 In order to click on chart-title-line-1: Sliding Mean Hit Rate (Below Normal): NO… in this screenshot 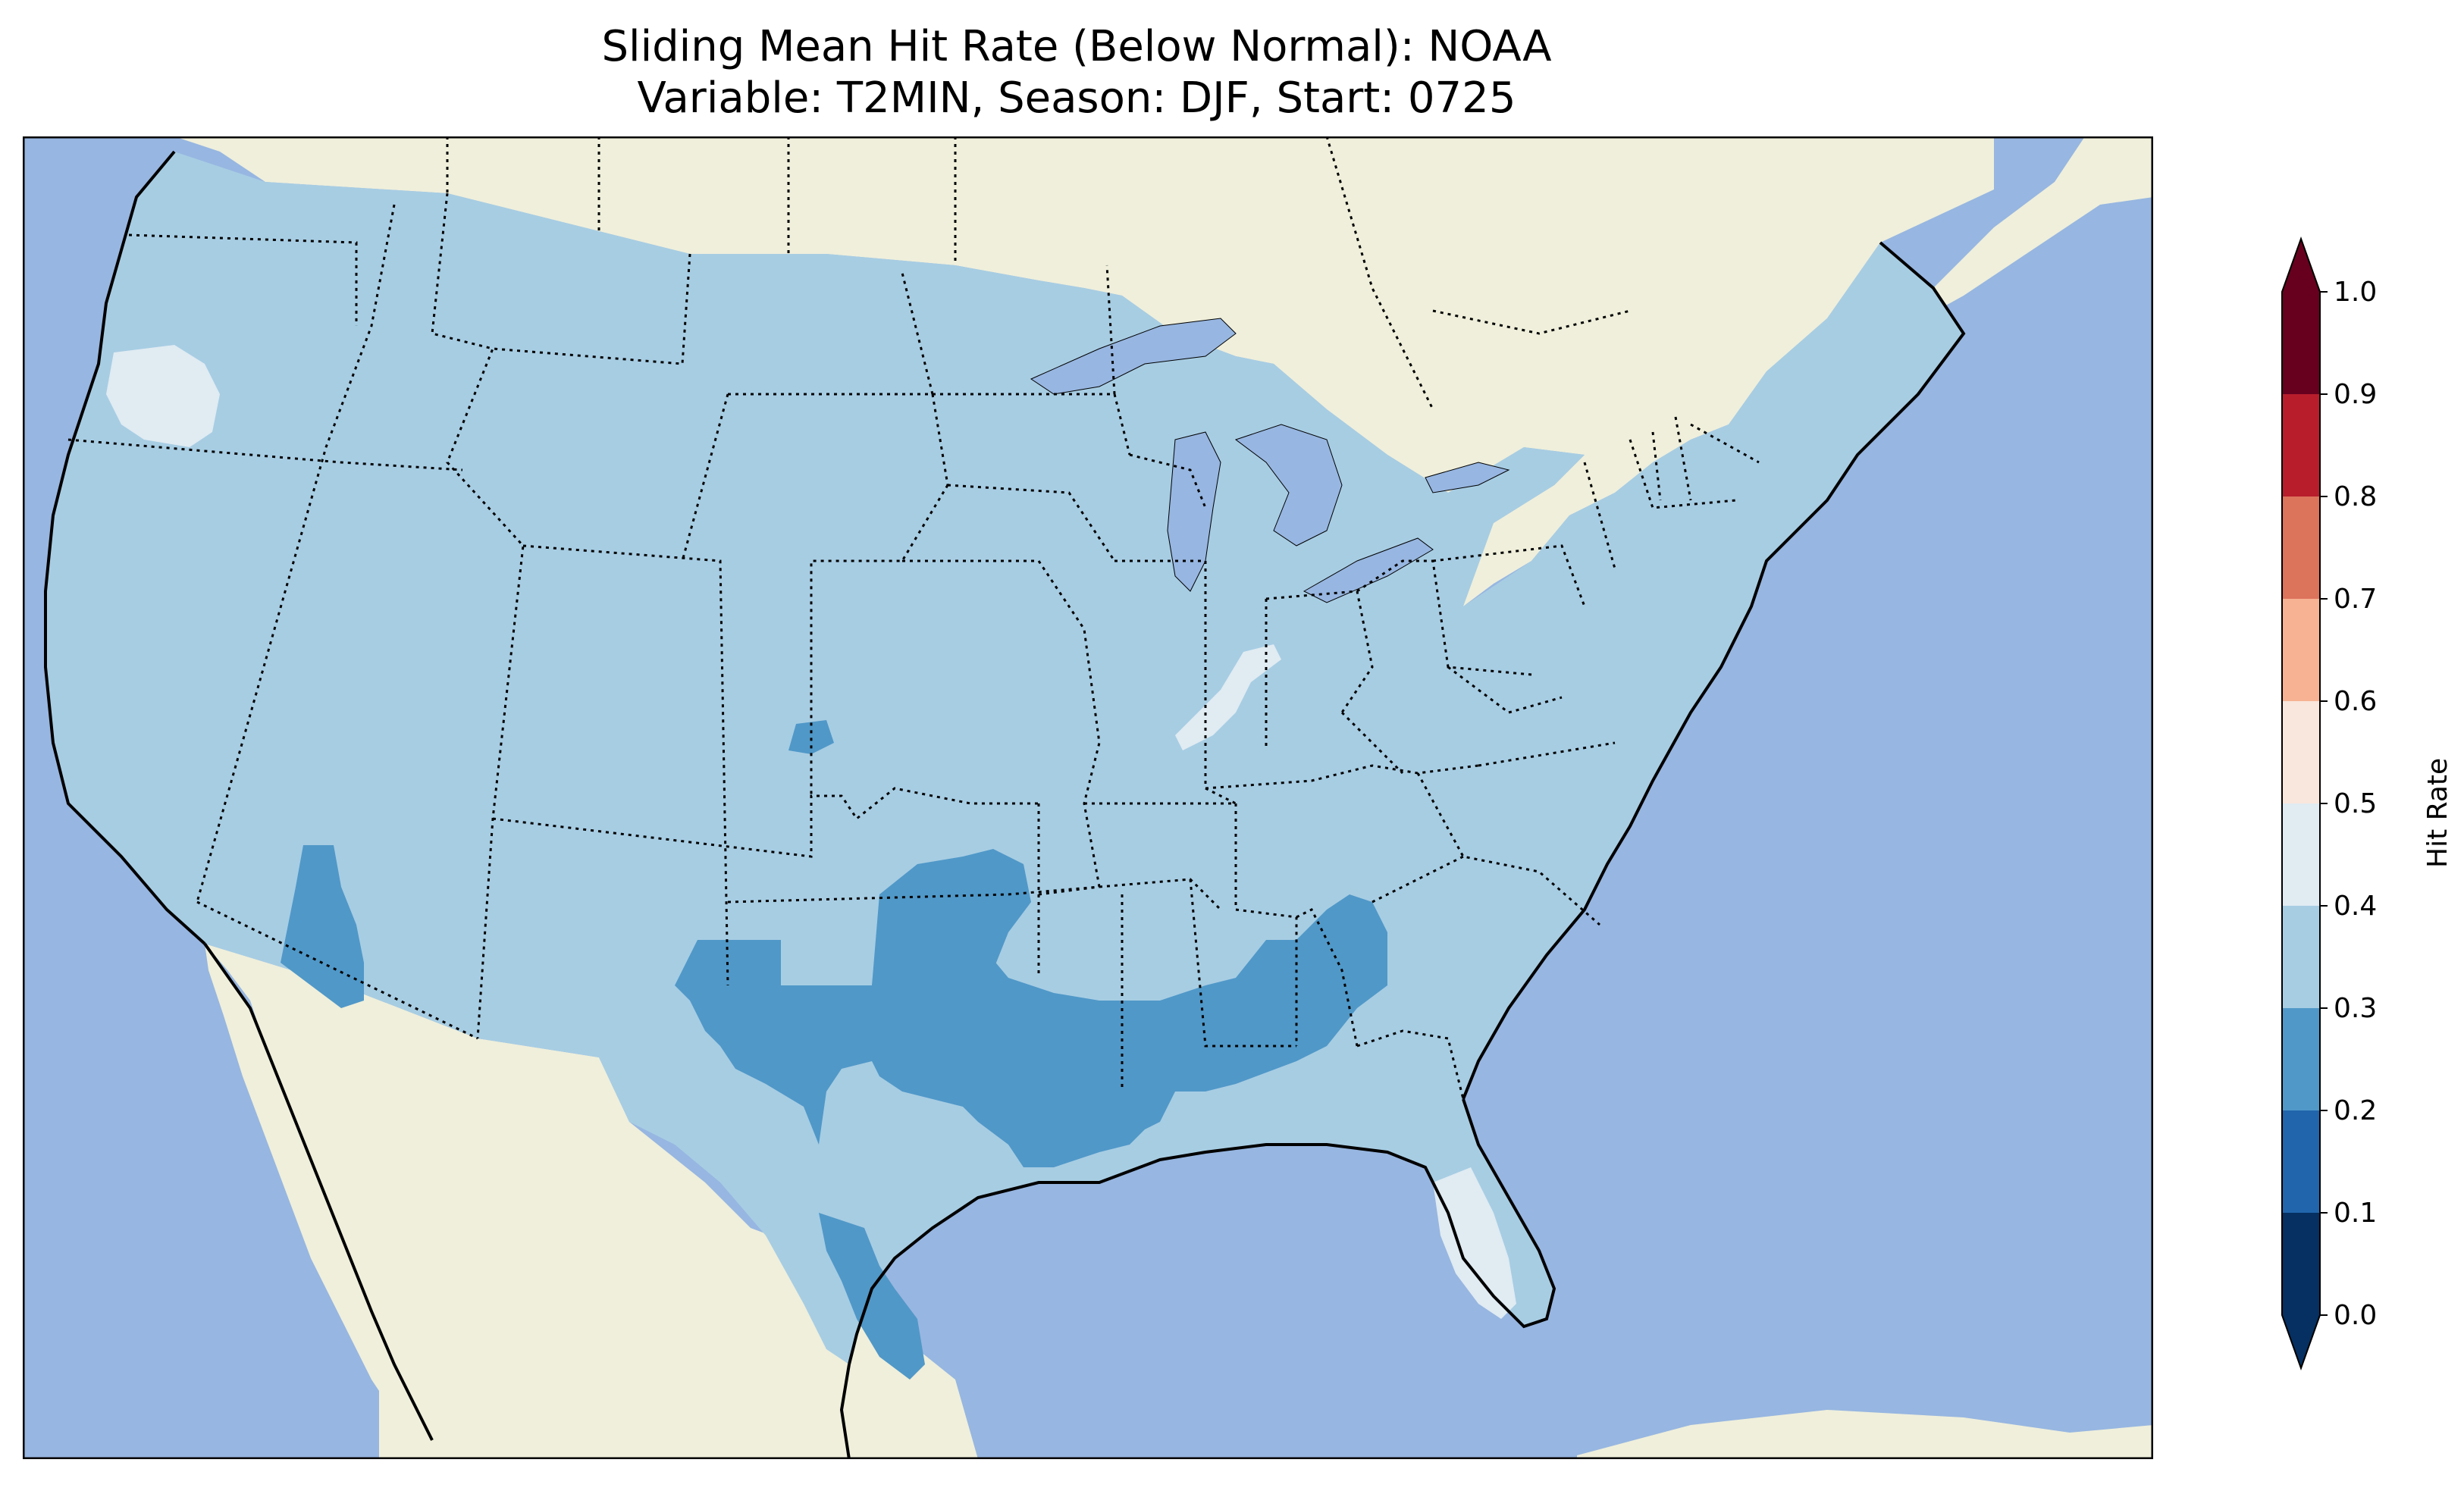, I will do `click(1076, 46)`.